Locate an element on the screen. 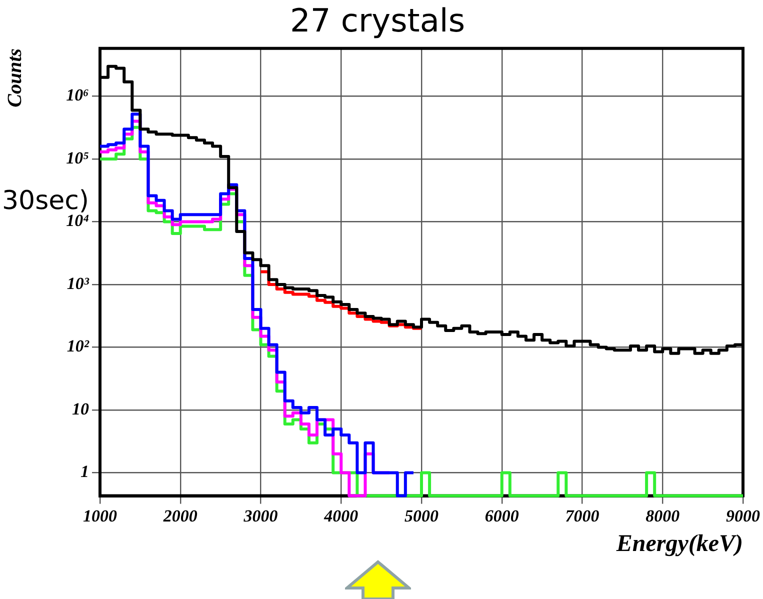 The height and width of the screenshot is (599, 763). x-tick-label: 9000 is located at coordinates (743, 516).